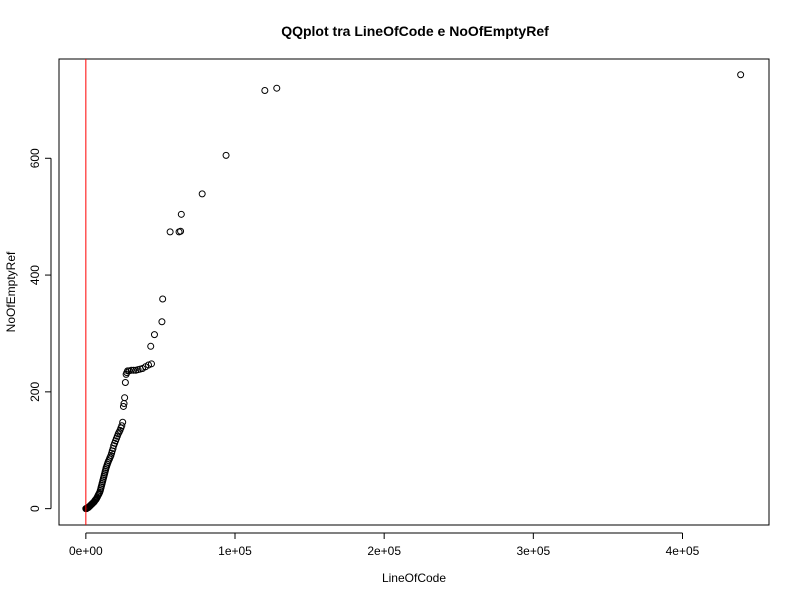 Image resolution: width=800 pixels, height=600 pixels. What do you see at coordinates (414, 578) in the screenshot?
I see `x-axis-label: LineOfCode` at bounding box center [414, 578].